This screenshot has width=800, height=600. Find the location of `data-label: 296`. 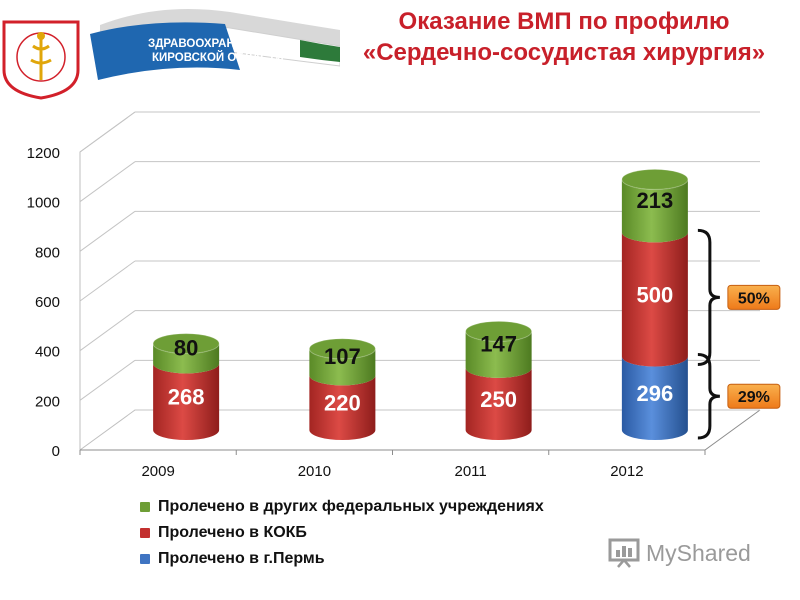

data-label: 296 is located at coordinates (655, 393).